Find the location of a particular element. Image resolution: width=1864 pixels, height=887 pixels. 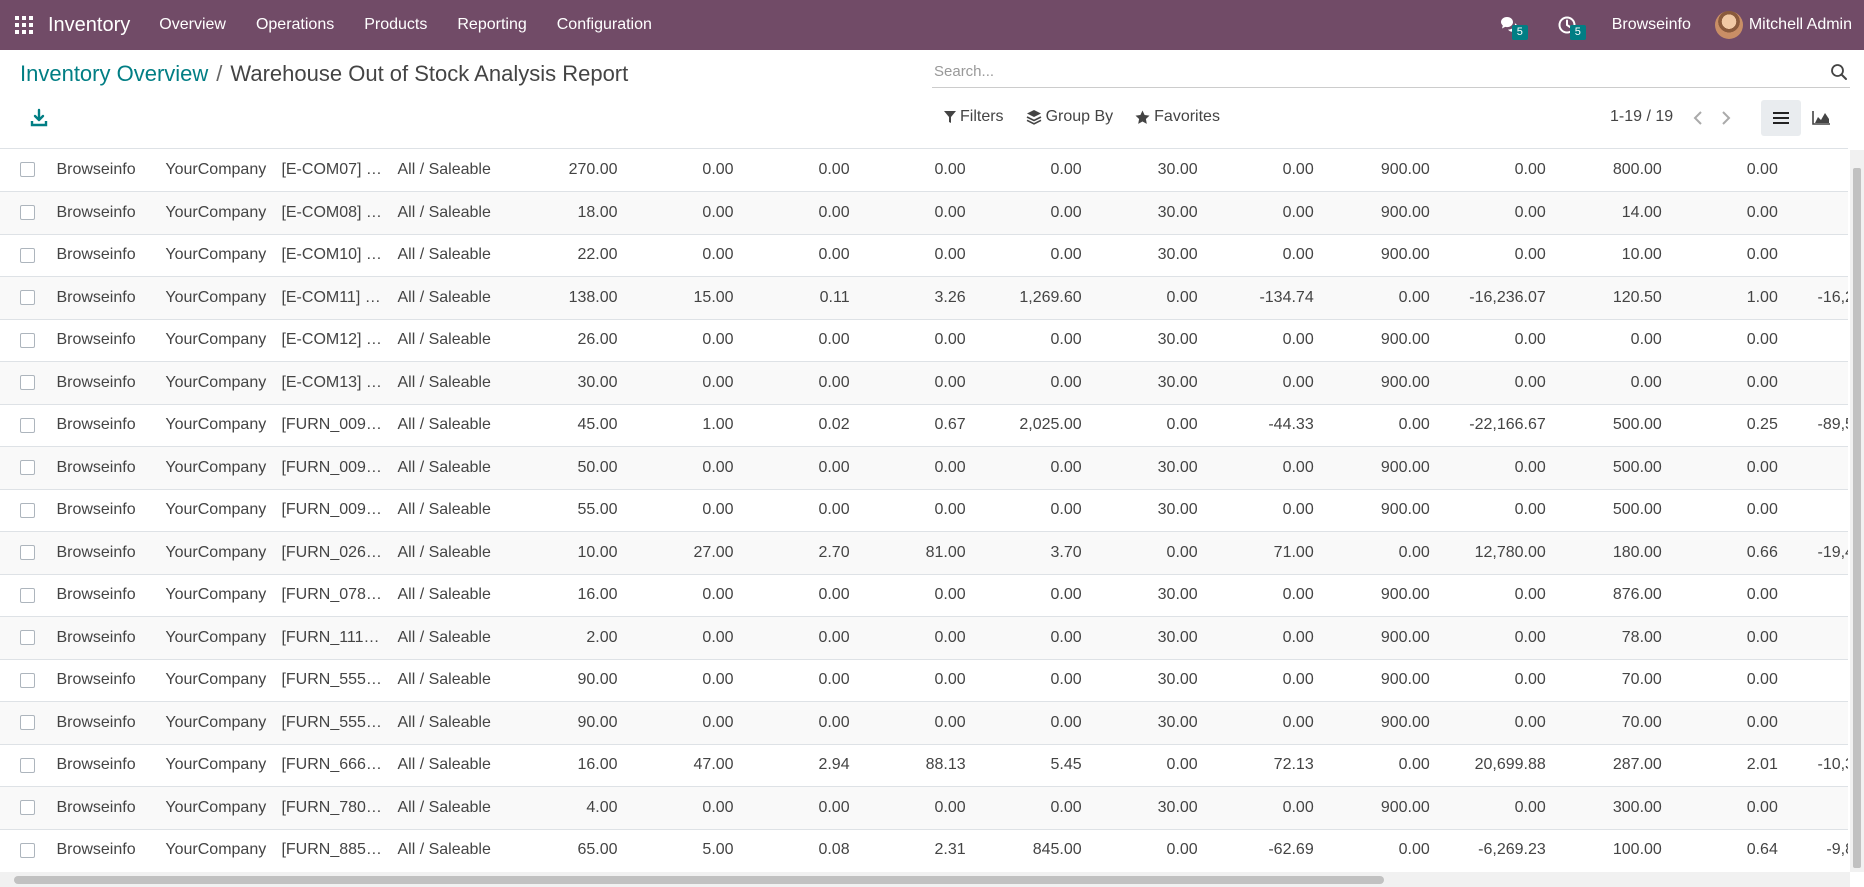

table-cell: 14.00 is located at coordinates (1609, 213).